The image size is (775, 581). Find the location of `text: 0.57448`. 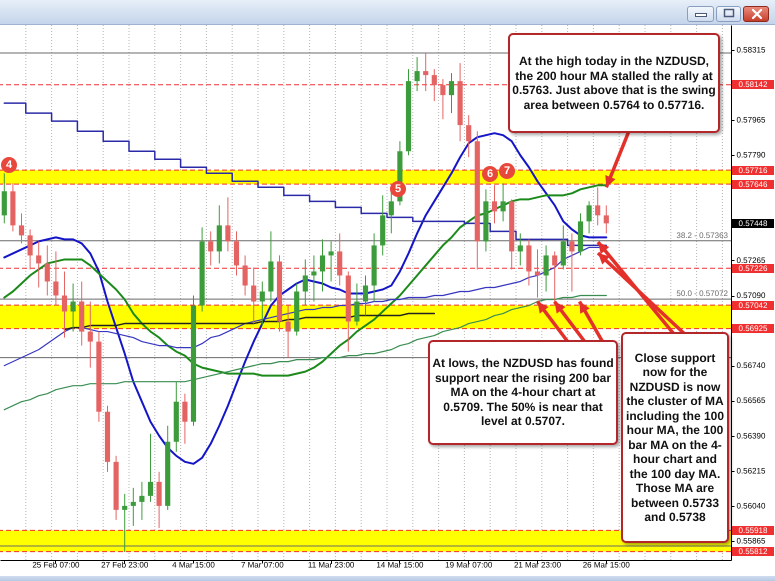

text: 0.57448 is located at coordinates (753, 223).